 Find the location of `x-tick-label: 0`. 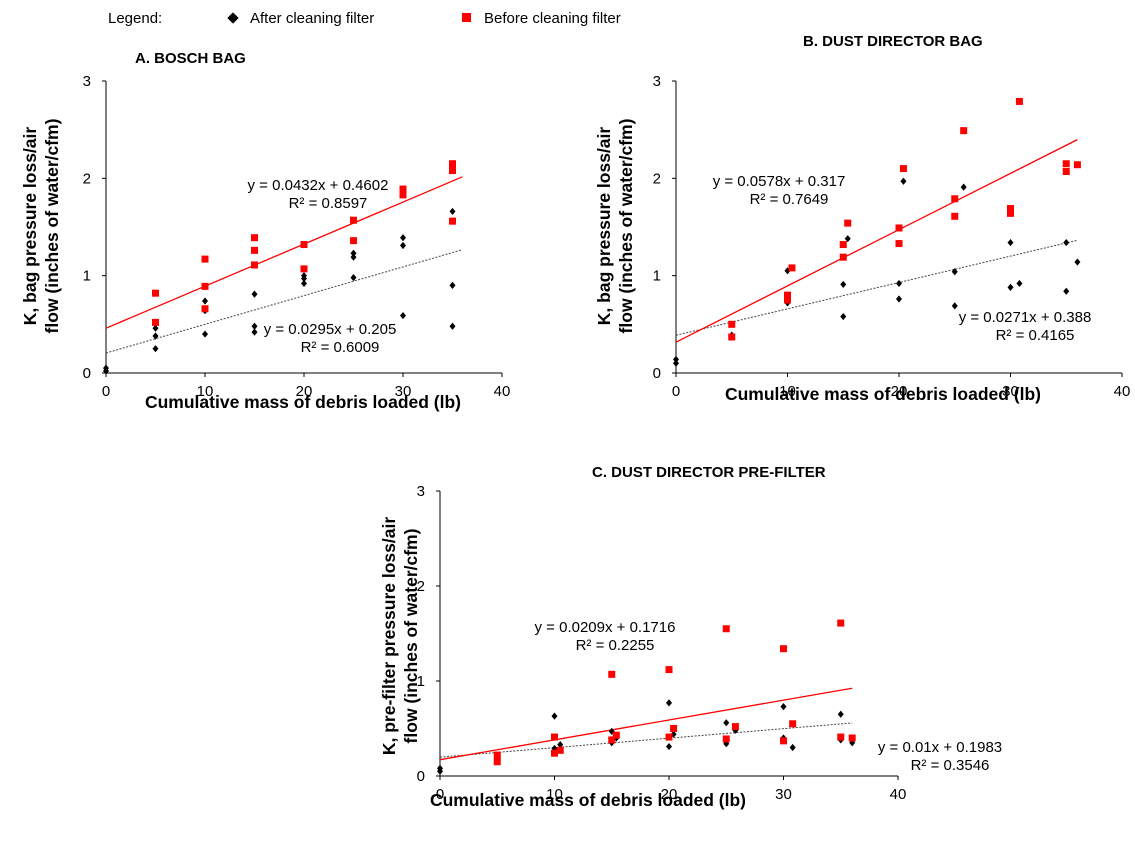

x-tick-label: 0 is located at coordinates (440, 794).